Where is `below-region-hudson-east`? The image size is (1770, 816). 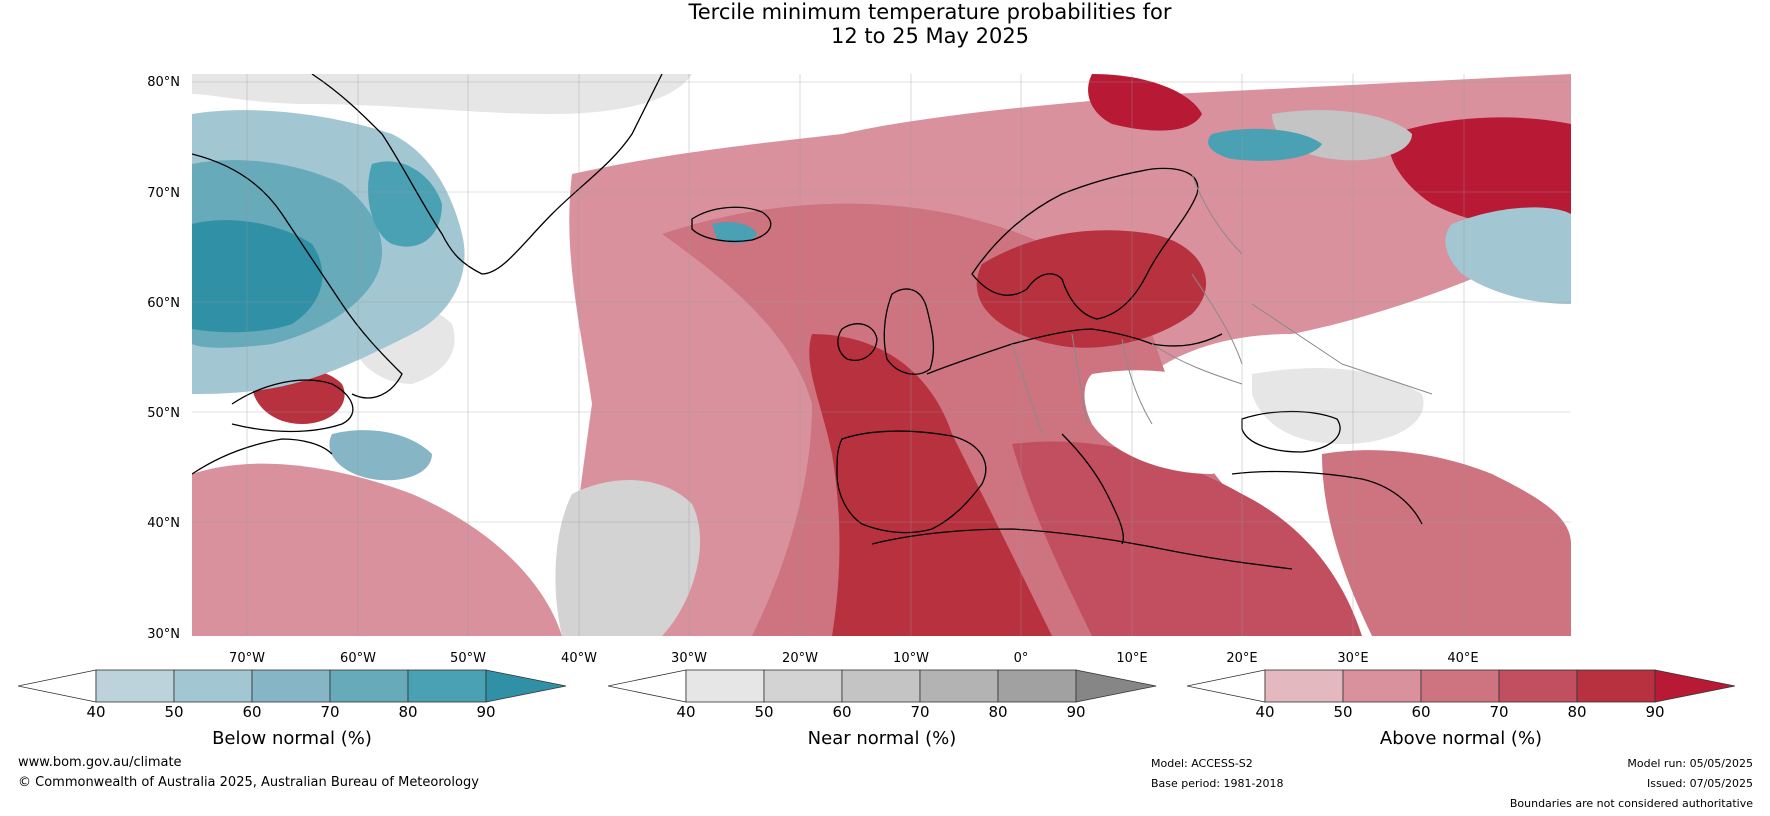
below-region-hudson-east is located at coordinates (405, 204).